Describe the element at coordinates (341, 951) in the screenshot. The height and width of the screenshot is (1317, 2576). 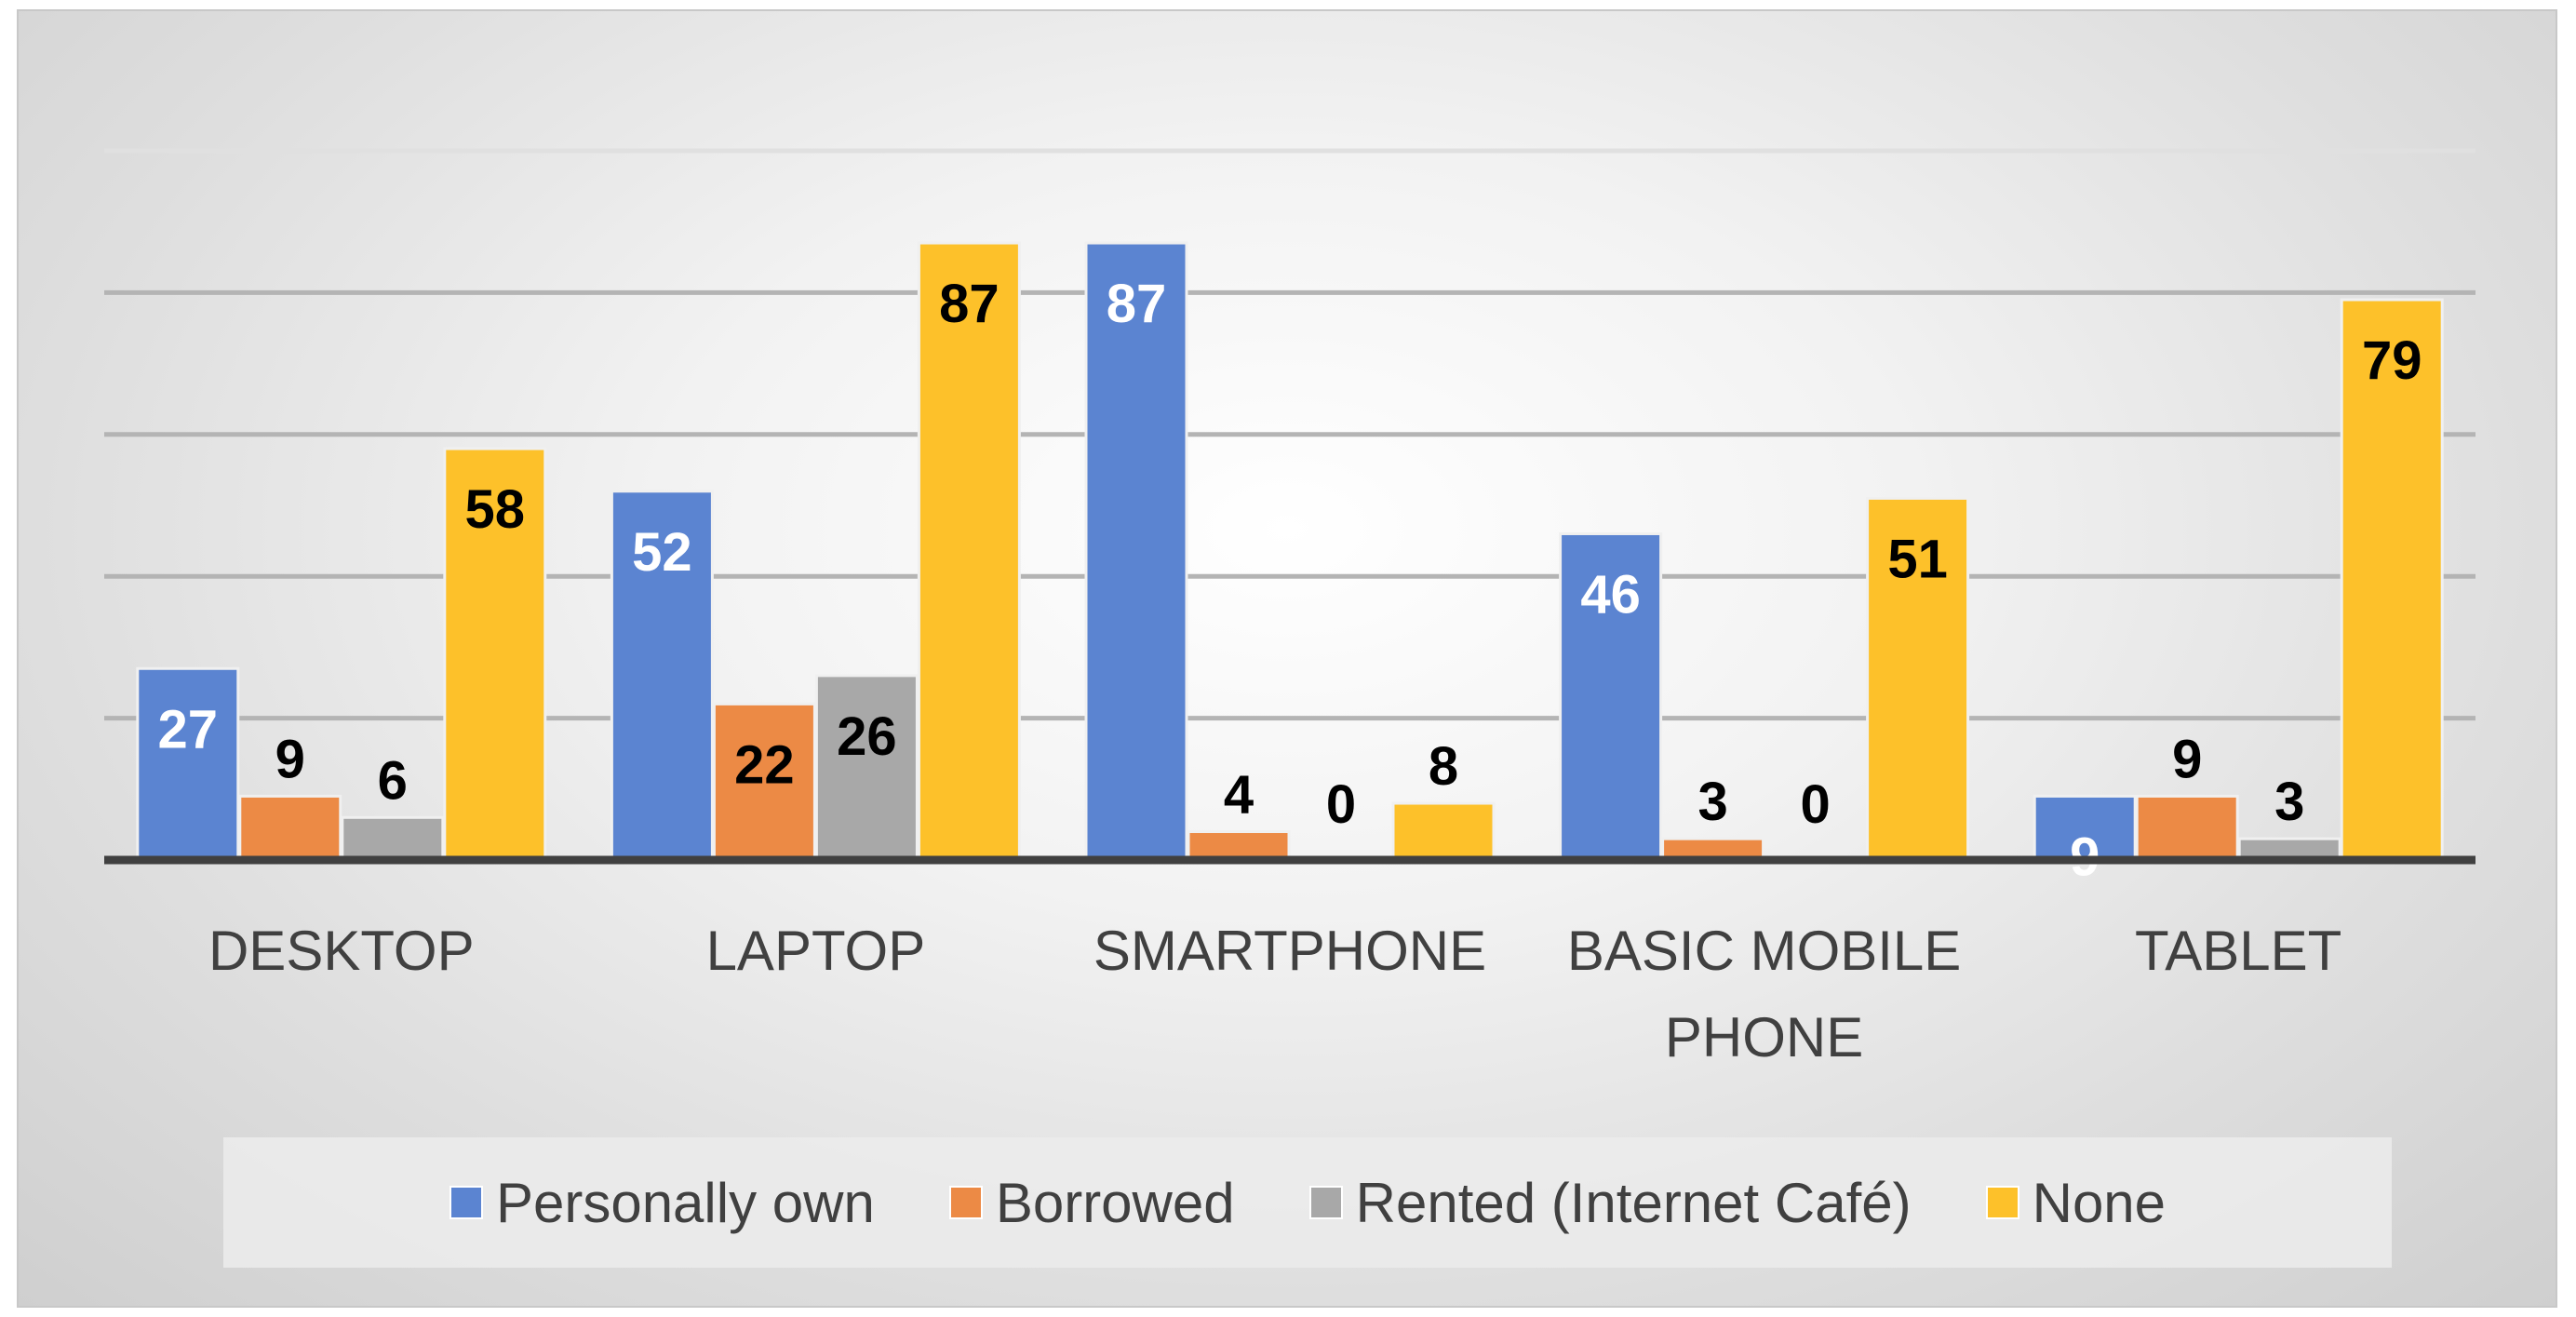
I see `category-label: DESKTOP` at that location.